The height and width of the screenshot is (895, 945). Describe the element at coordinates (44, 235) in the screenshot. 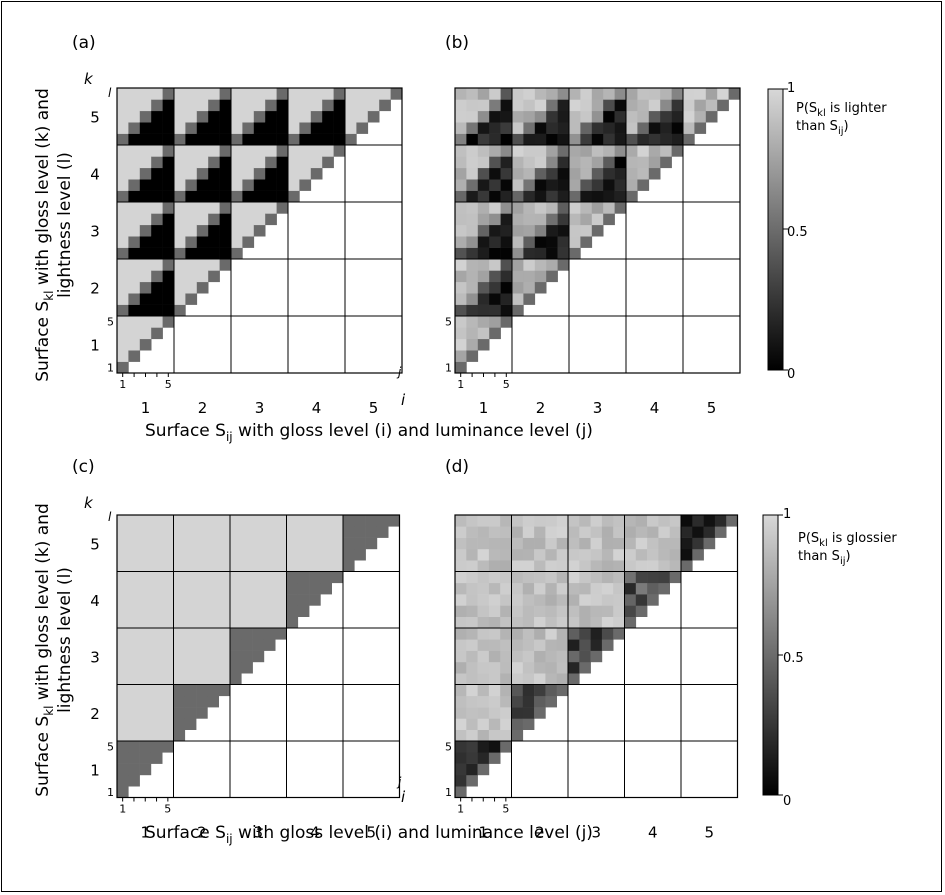

I see `svg-text:Surface Skl with gloss level (: Surface Skl with gloss level (k) and` at that location.